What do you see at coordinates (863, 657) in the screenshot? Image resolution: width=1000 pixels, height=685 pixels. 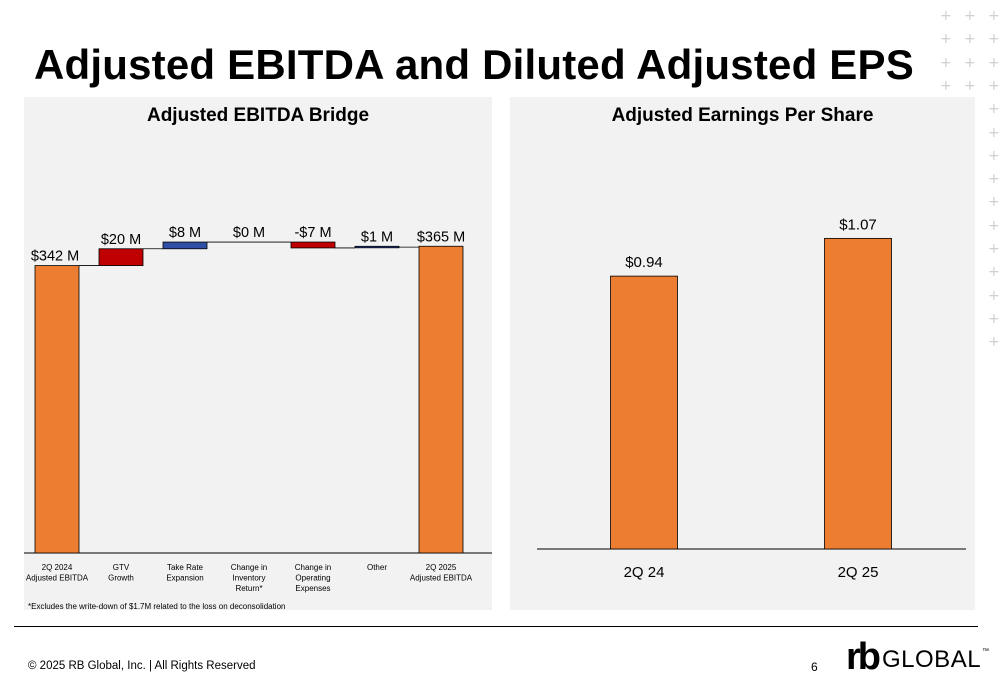 I see `logo-mark: rb` at bounding box center [863, 657].